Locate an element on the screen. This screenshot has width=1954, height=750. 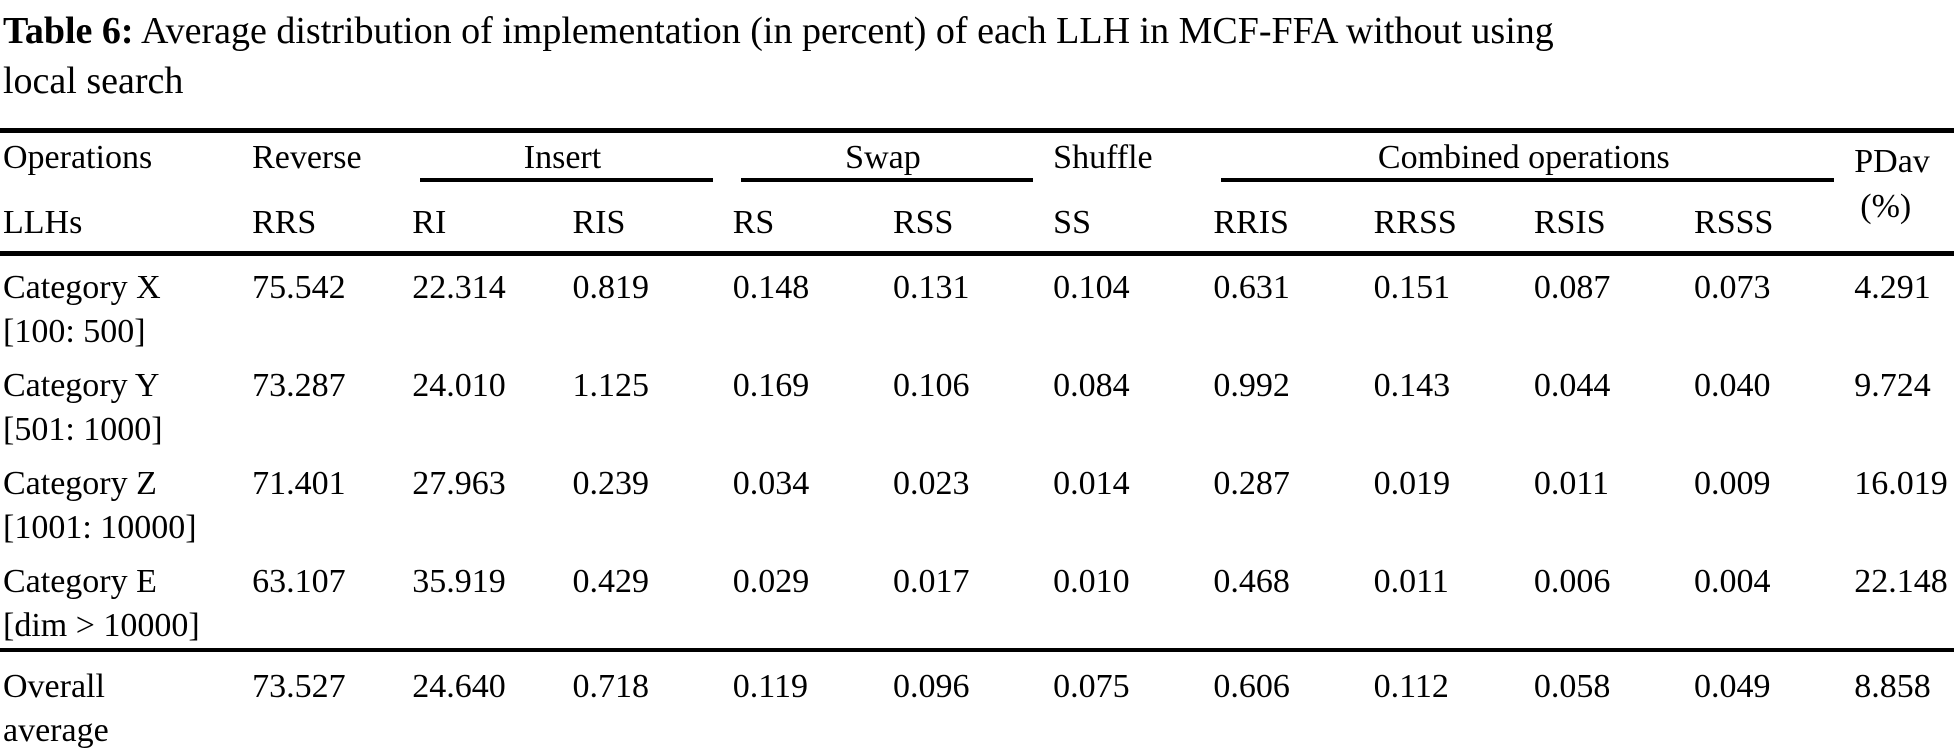
value-cell: 0.096 is located at coordinates (931, 686).